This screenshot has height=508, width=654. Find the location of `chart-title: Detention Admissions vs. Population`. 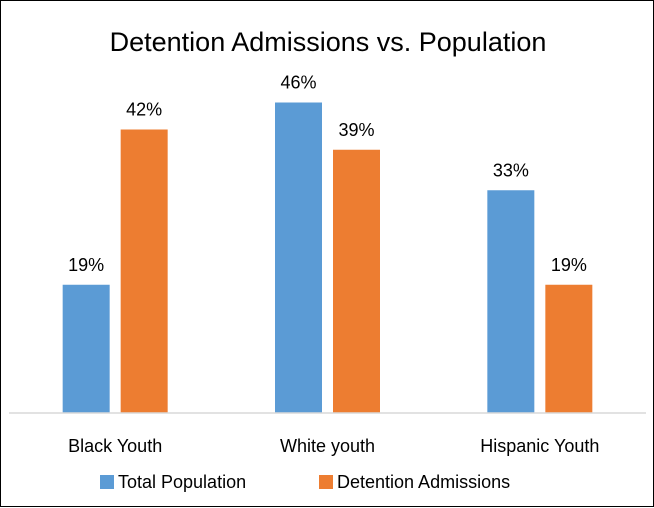

chart-title: Detention Admissions vs. Population is located at coordinates (328, 42).